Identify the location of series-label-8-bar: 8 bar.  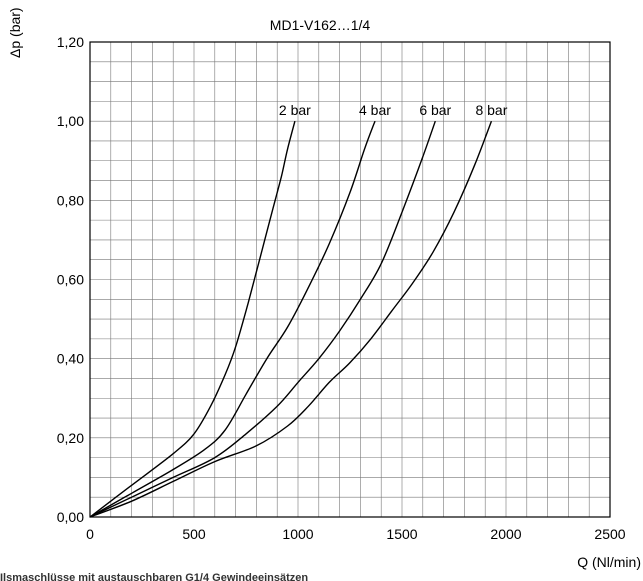
(491, 110).